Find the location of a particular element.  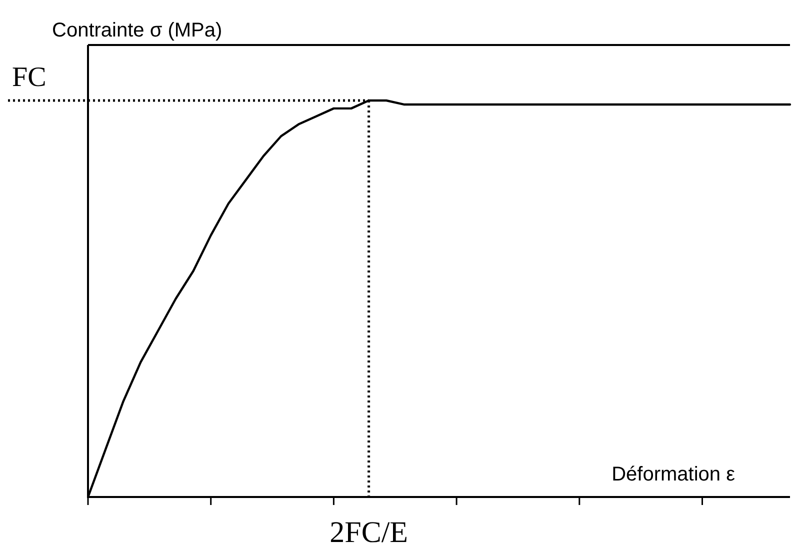

ref-line-label: FC is located at coordinates (29, 77).